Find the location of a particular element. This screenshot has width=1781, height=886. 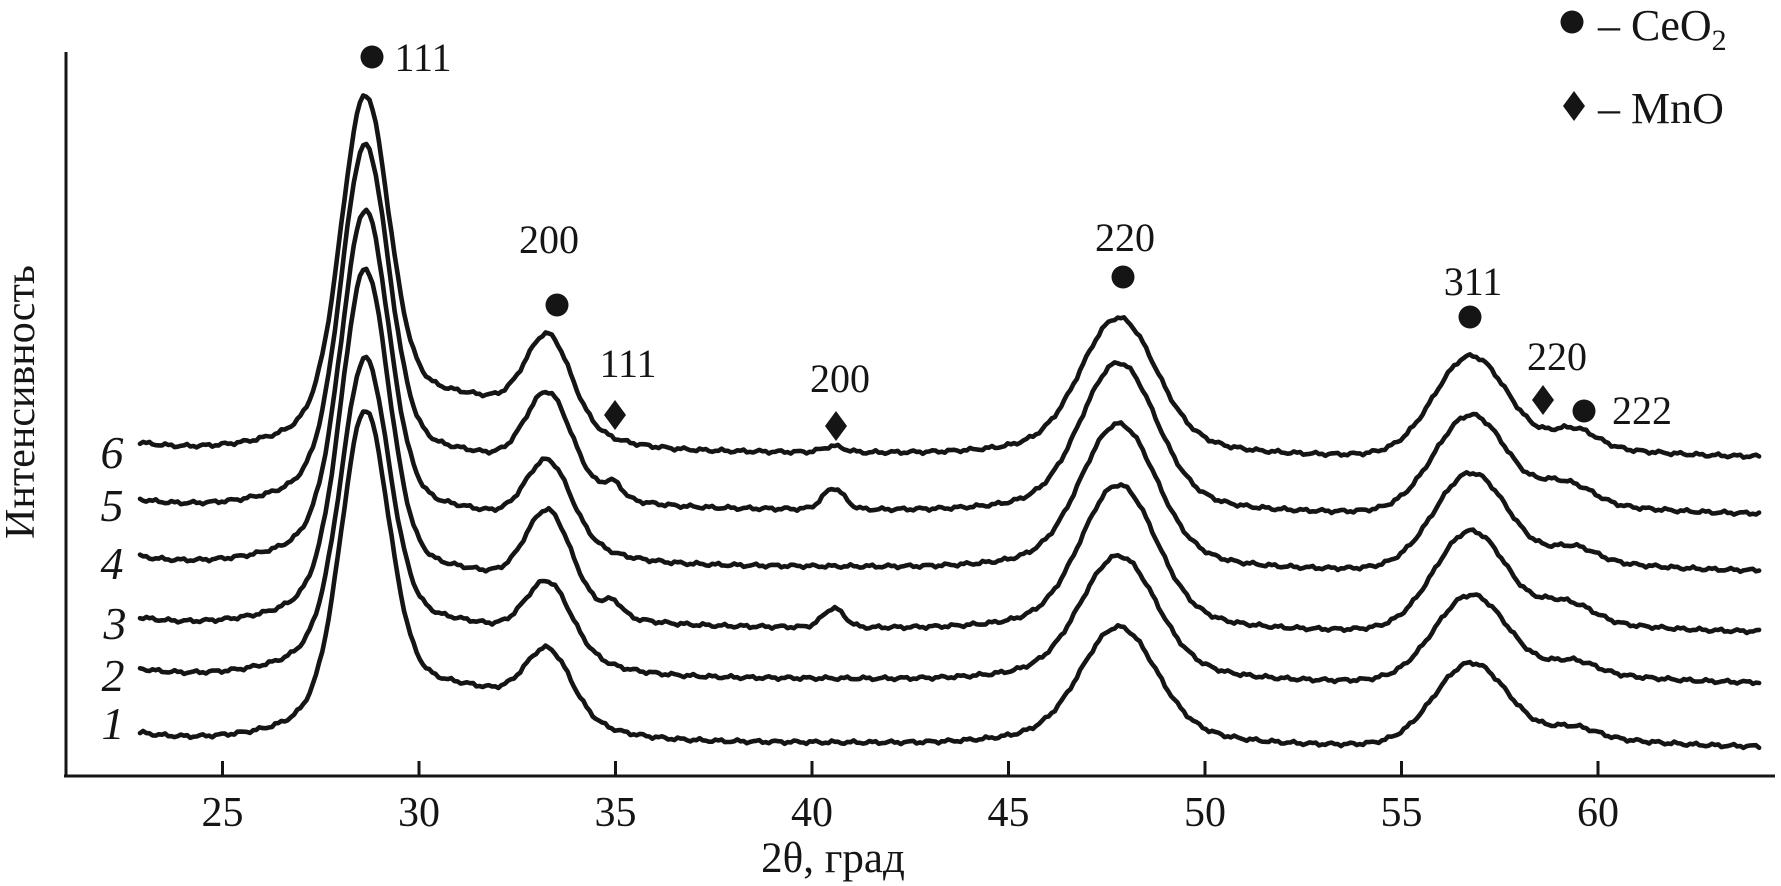

x-tick-label: 60 is located at coordinates (1598, 813).